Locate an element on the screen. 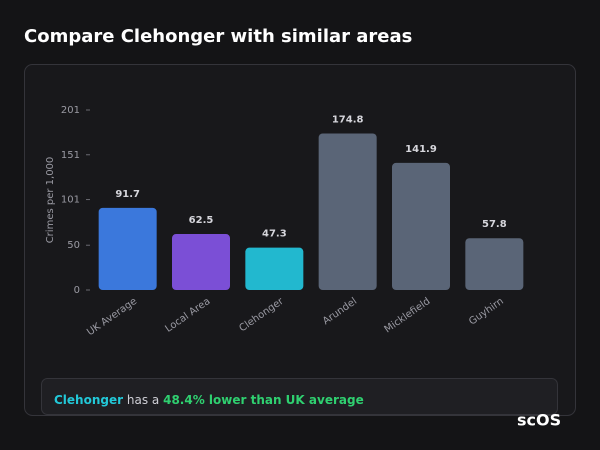 The image size is (600, 450). chart-title: Compare Clehonger with similar areas is located at coordinates (218, 36).